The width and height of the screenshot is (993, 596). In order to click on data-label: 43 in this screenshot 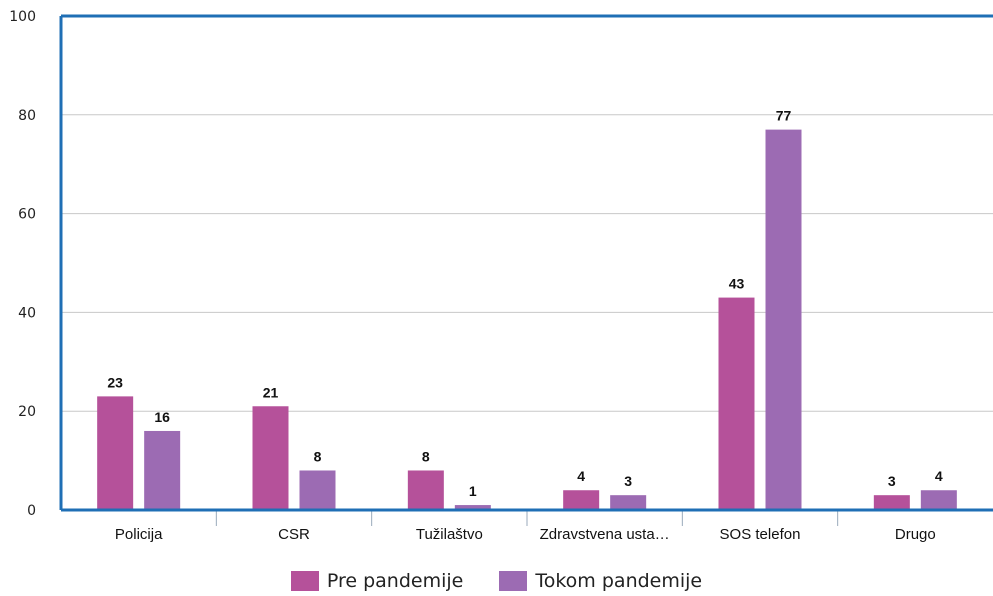, I will do `click(737, 284)`.